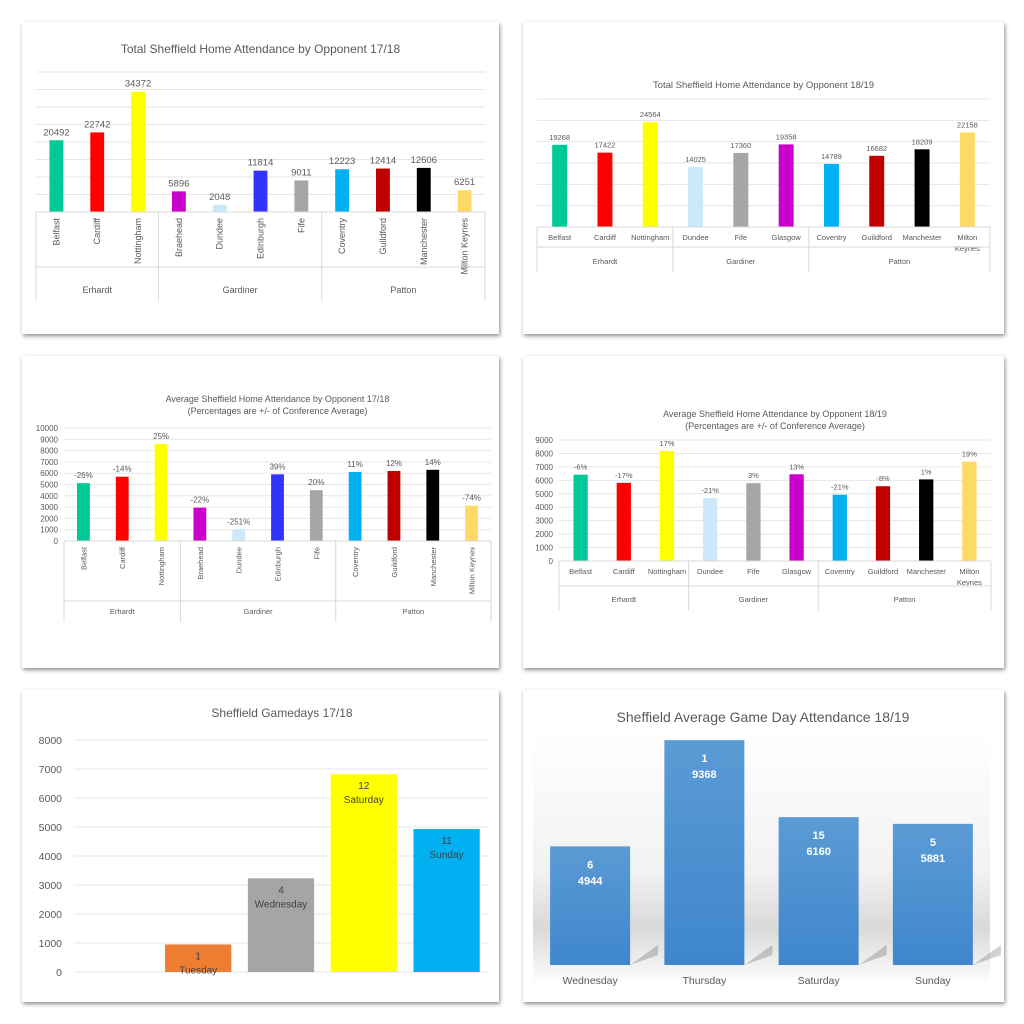  What do you see at coordinates (704, 775) in the screenshot?
I see `data-label-value: 9368` at bounding box center [704, 775].